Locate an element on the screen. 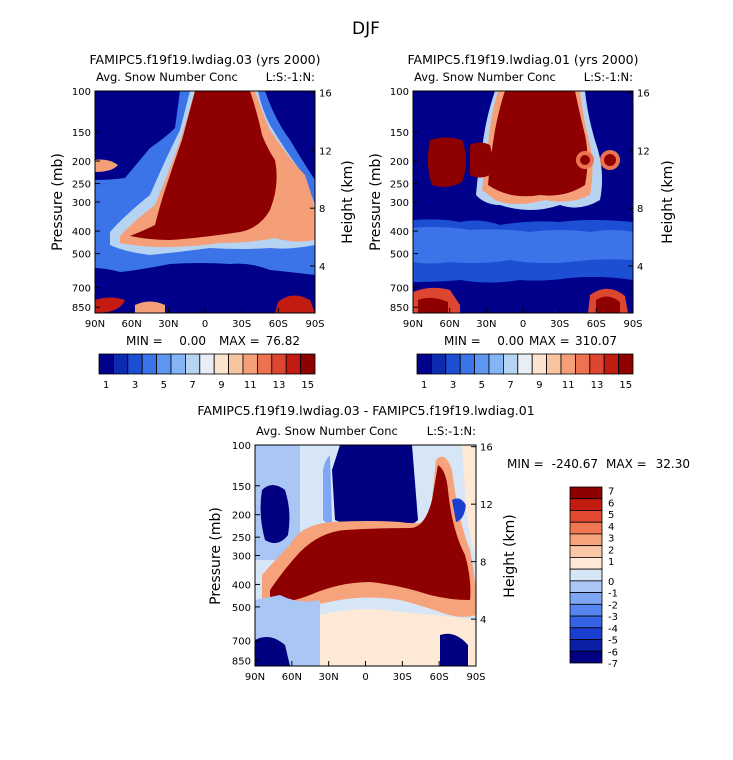  colorbar-label: -1 is located at coordinates (613, 594).